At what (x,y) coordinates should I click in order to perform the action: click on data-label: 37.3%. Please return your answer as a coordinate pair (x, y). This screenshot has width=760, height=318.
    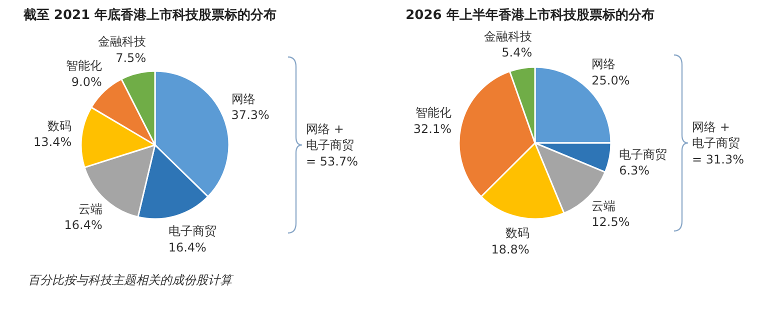
    Looking at the image, I should click on (250, 115).